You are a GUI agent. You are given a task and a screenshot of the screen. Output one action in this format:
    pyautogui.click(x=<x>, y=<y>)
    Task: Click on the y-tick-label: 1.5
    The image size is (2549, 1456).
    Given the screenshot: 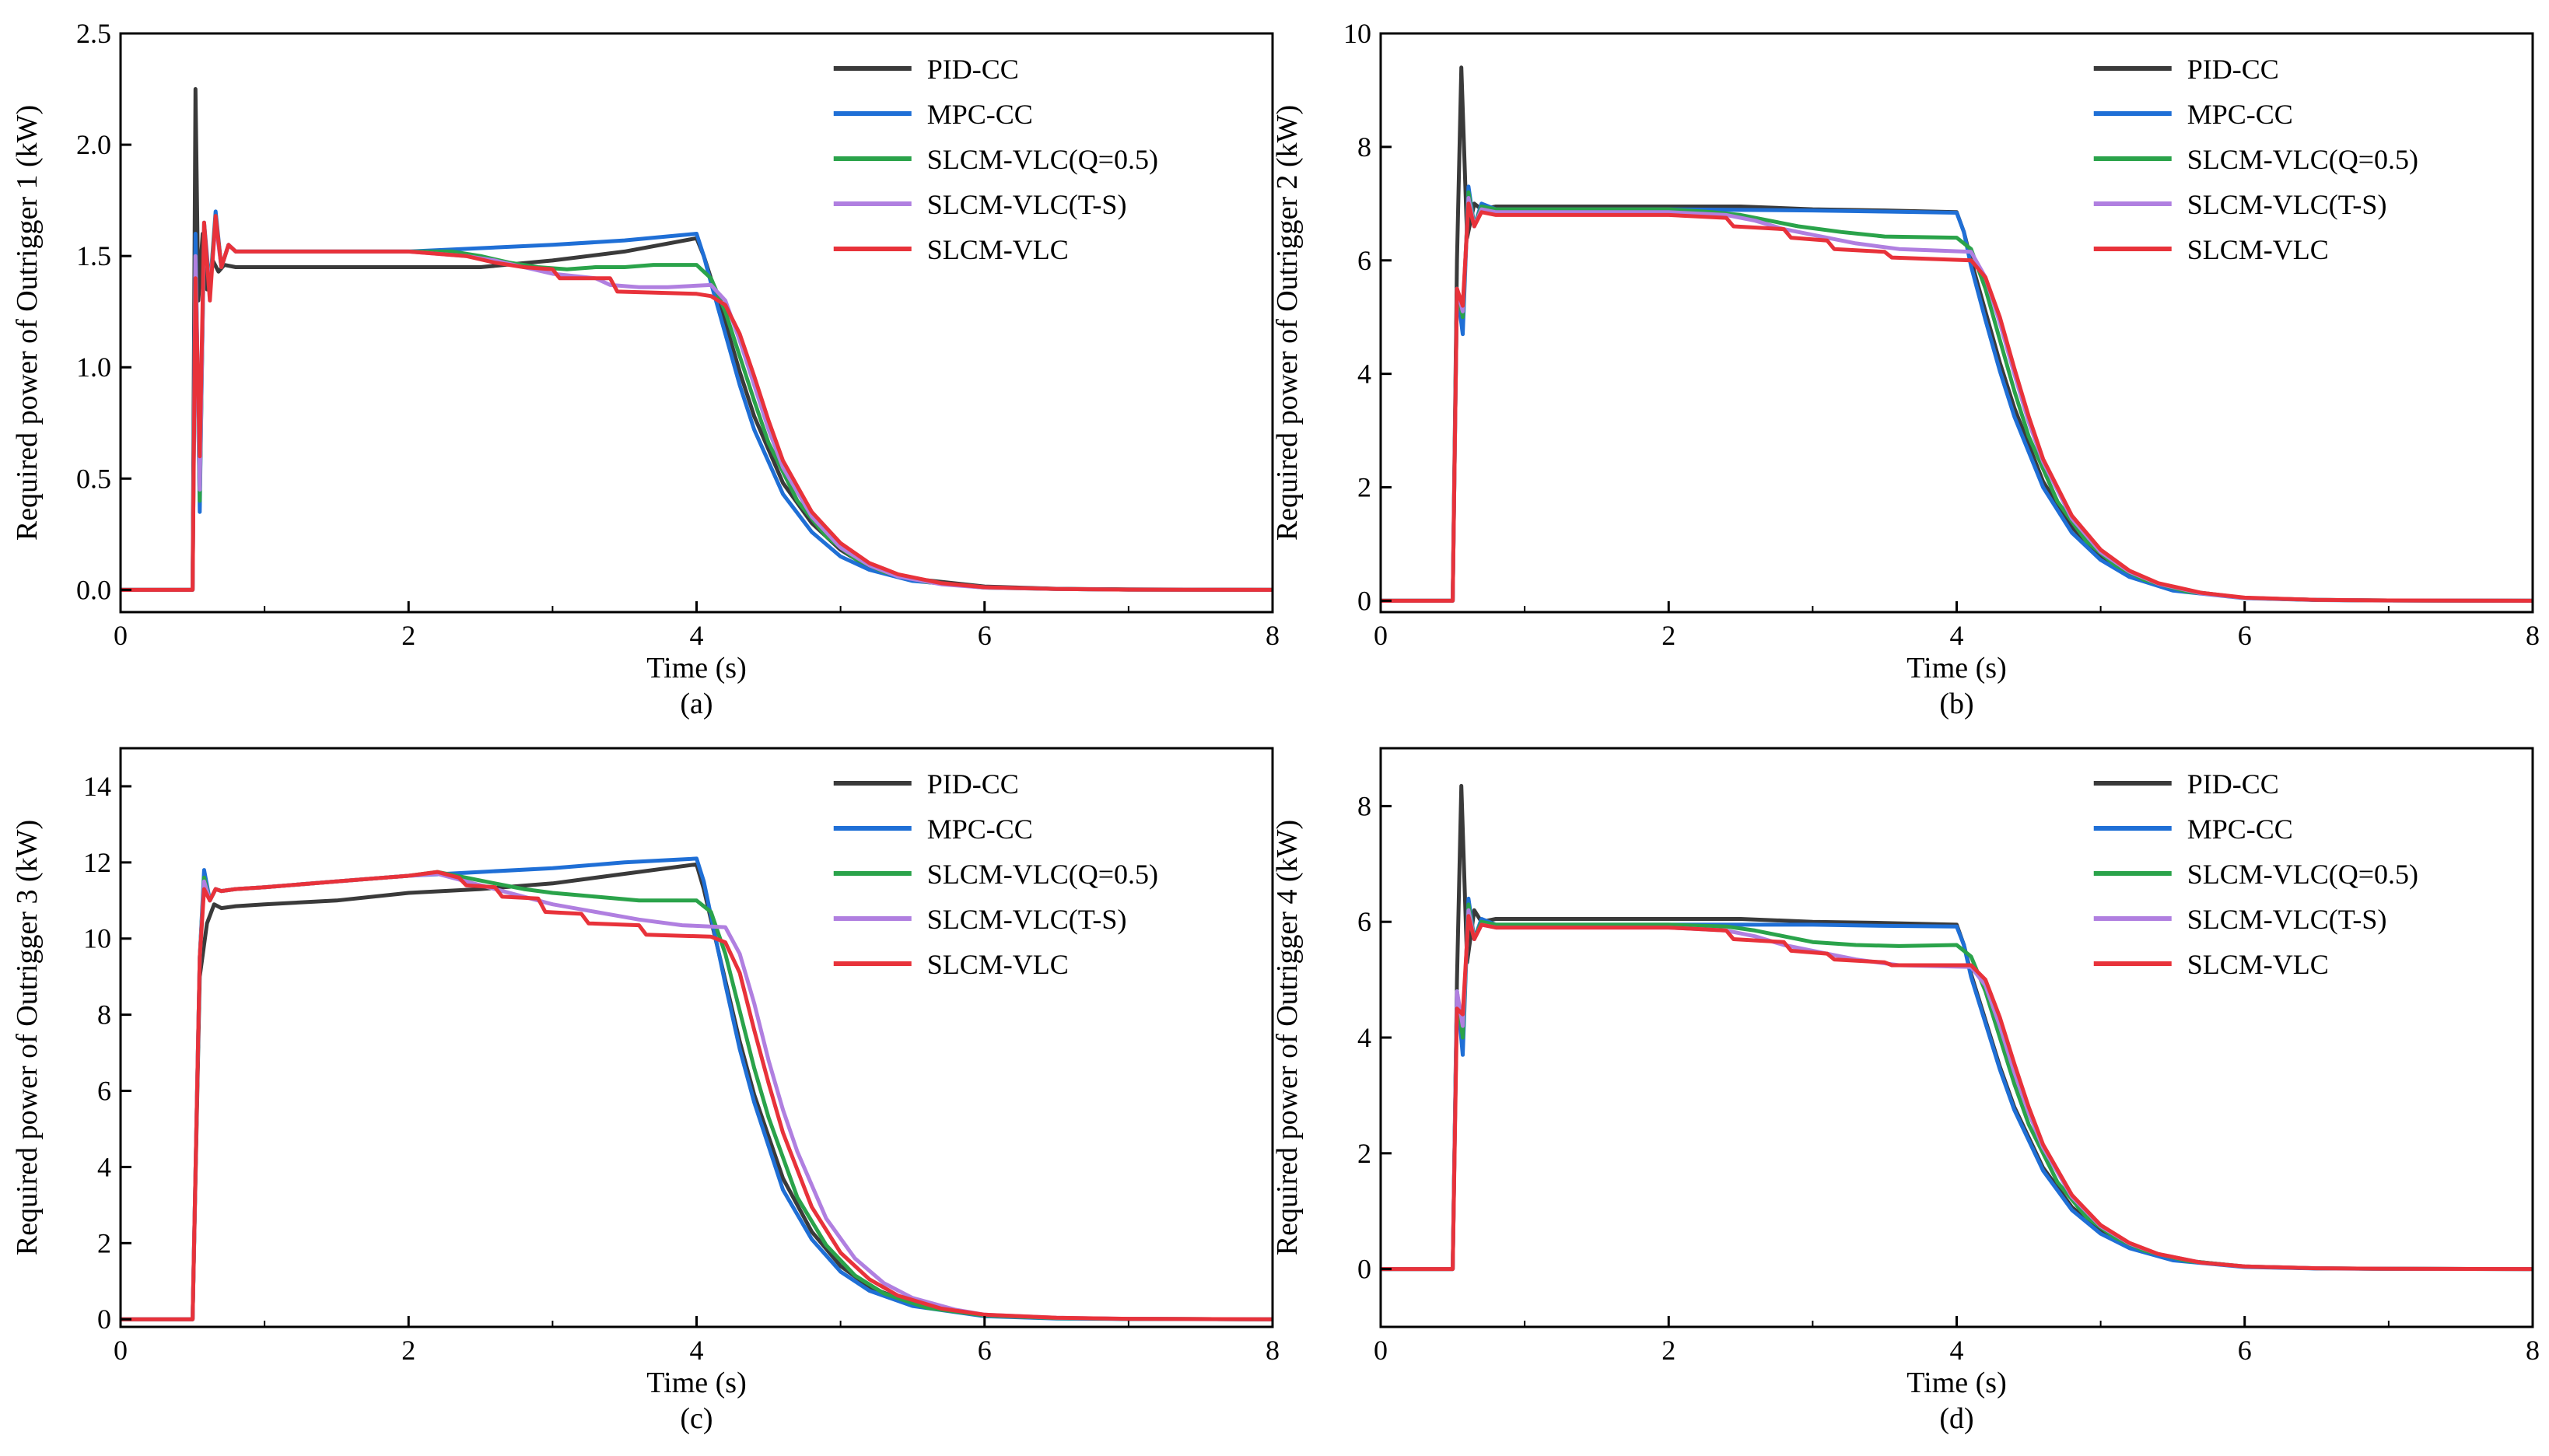 What is the action you would take?
    pyautogui.click(x=93, y=255)
    